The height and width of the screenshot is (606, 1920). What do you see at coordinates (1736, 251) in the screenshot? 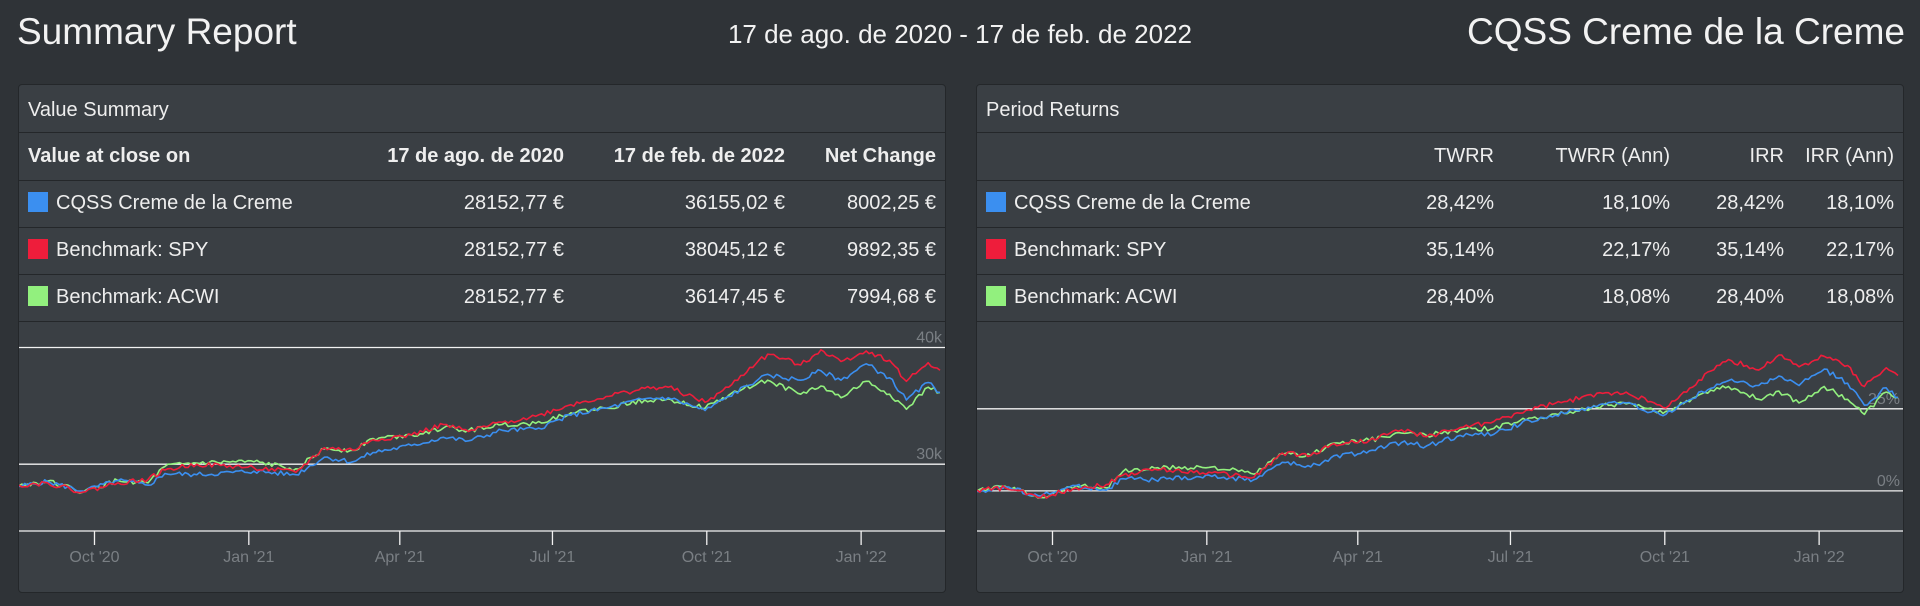
I see `irr-value: 35,14%` at bounding box center [1736, 251].